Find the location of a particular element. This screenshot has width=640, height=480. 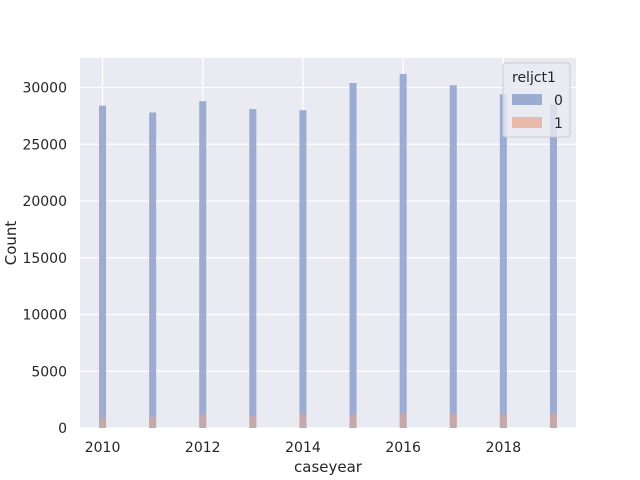

bar-series-0-2011 is located at coordinates (153, 270).